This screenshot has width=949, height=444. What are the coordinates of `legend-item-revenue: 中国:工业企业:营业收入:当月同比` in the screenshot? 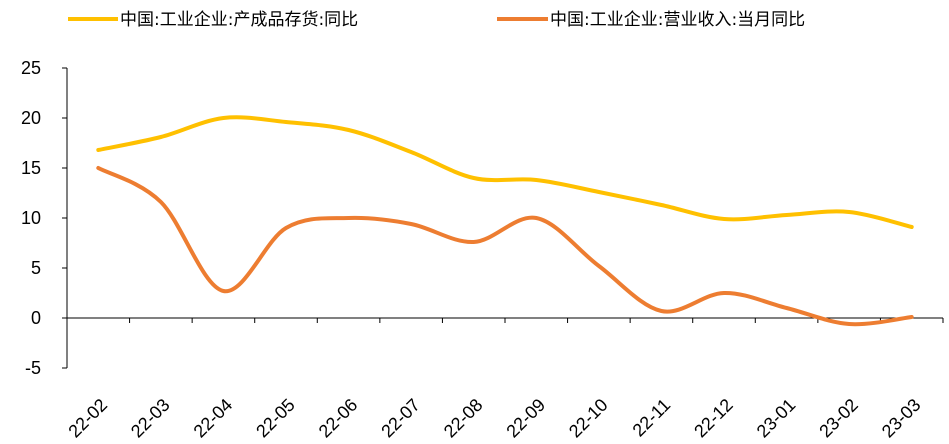 It's located at (651, 20).